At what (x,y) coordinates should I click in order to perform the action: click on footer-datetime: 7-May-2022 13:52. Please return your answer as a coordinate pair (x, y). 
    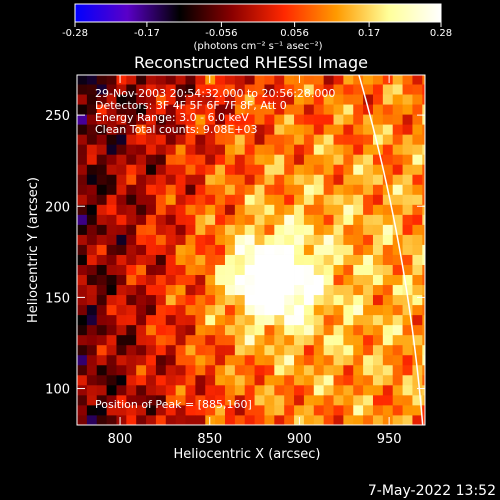
    Looking at the image, I should click on (432, 491).